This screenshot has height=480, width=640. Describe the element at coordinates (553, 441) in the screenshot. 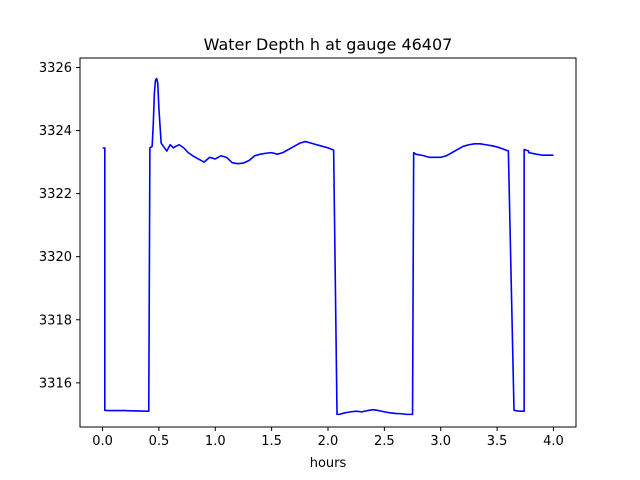

I see `x-tick-label: 4.0` at that location.